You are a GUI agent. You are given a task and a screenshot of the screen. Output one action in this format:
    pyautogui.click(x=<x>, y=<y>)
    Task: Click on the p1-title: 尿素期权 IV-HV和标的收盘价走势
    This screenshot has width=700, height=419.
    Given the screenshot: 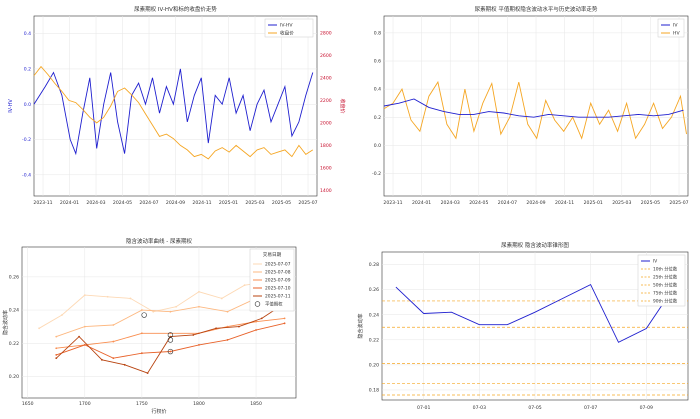 What is the action you would take?
    pyautogui.click(x=175, y=9)
    